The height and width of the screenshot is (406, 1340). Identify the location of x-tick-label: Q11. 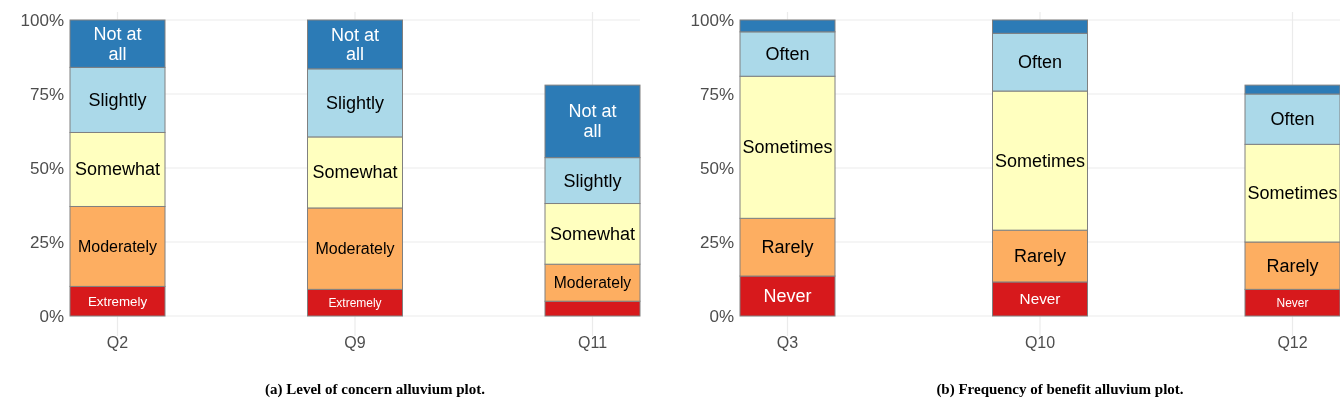
(592, 342).